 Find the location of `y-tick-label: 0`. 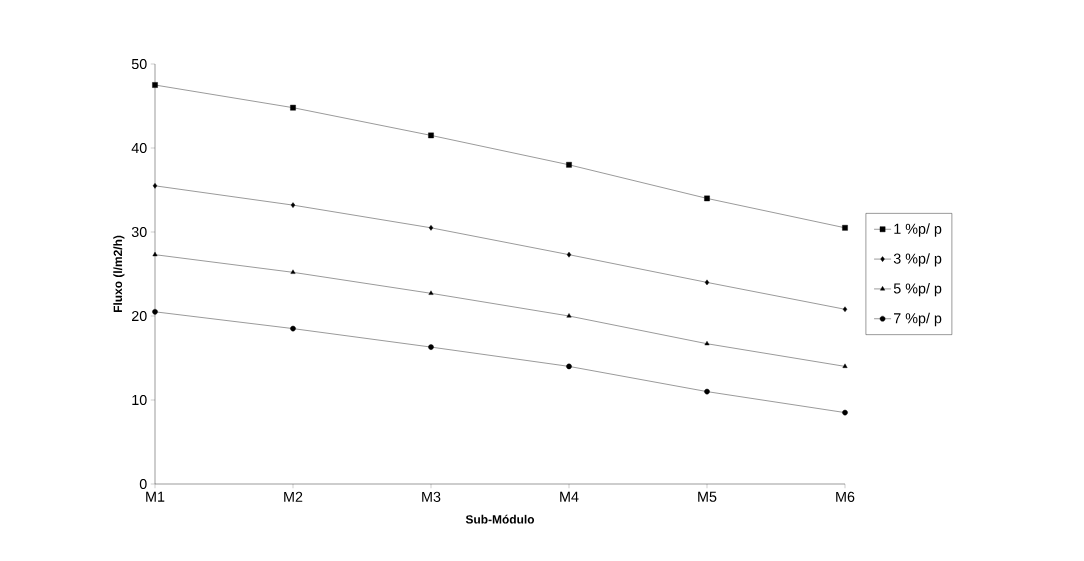

y-tick-label: 0 is located at coordinates (143, 484).